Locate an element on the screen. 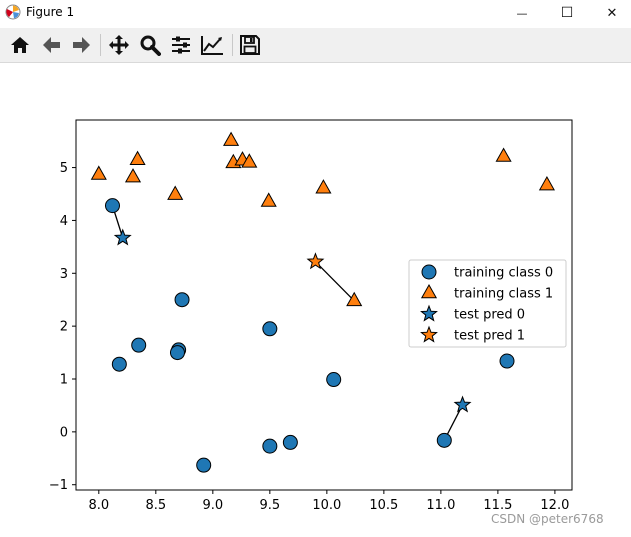 This screenshot has width=631, height=537. x-tick-label: 11.0 is located at coordinates (440, 505).